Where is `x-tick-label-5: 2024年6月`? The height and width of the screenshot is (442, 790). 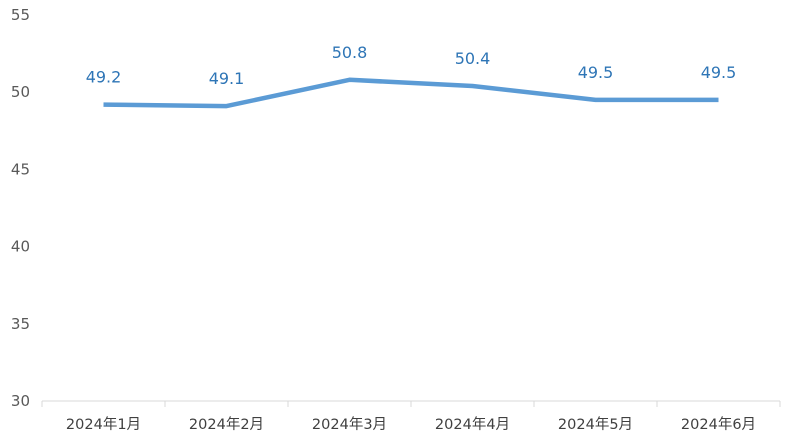
x-tick-label-5: 2024年6月 is located at coordinates (718, 424).